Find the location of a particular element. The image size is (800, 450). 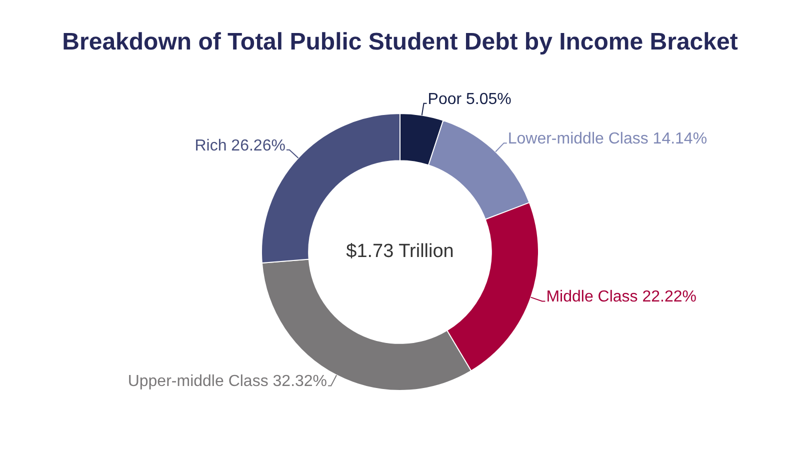

slice-label: Middle Class 22.22% is located at coordinates (621, 297).